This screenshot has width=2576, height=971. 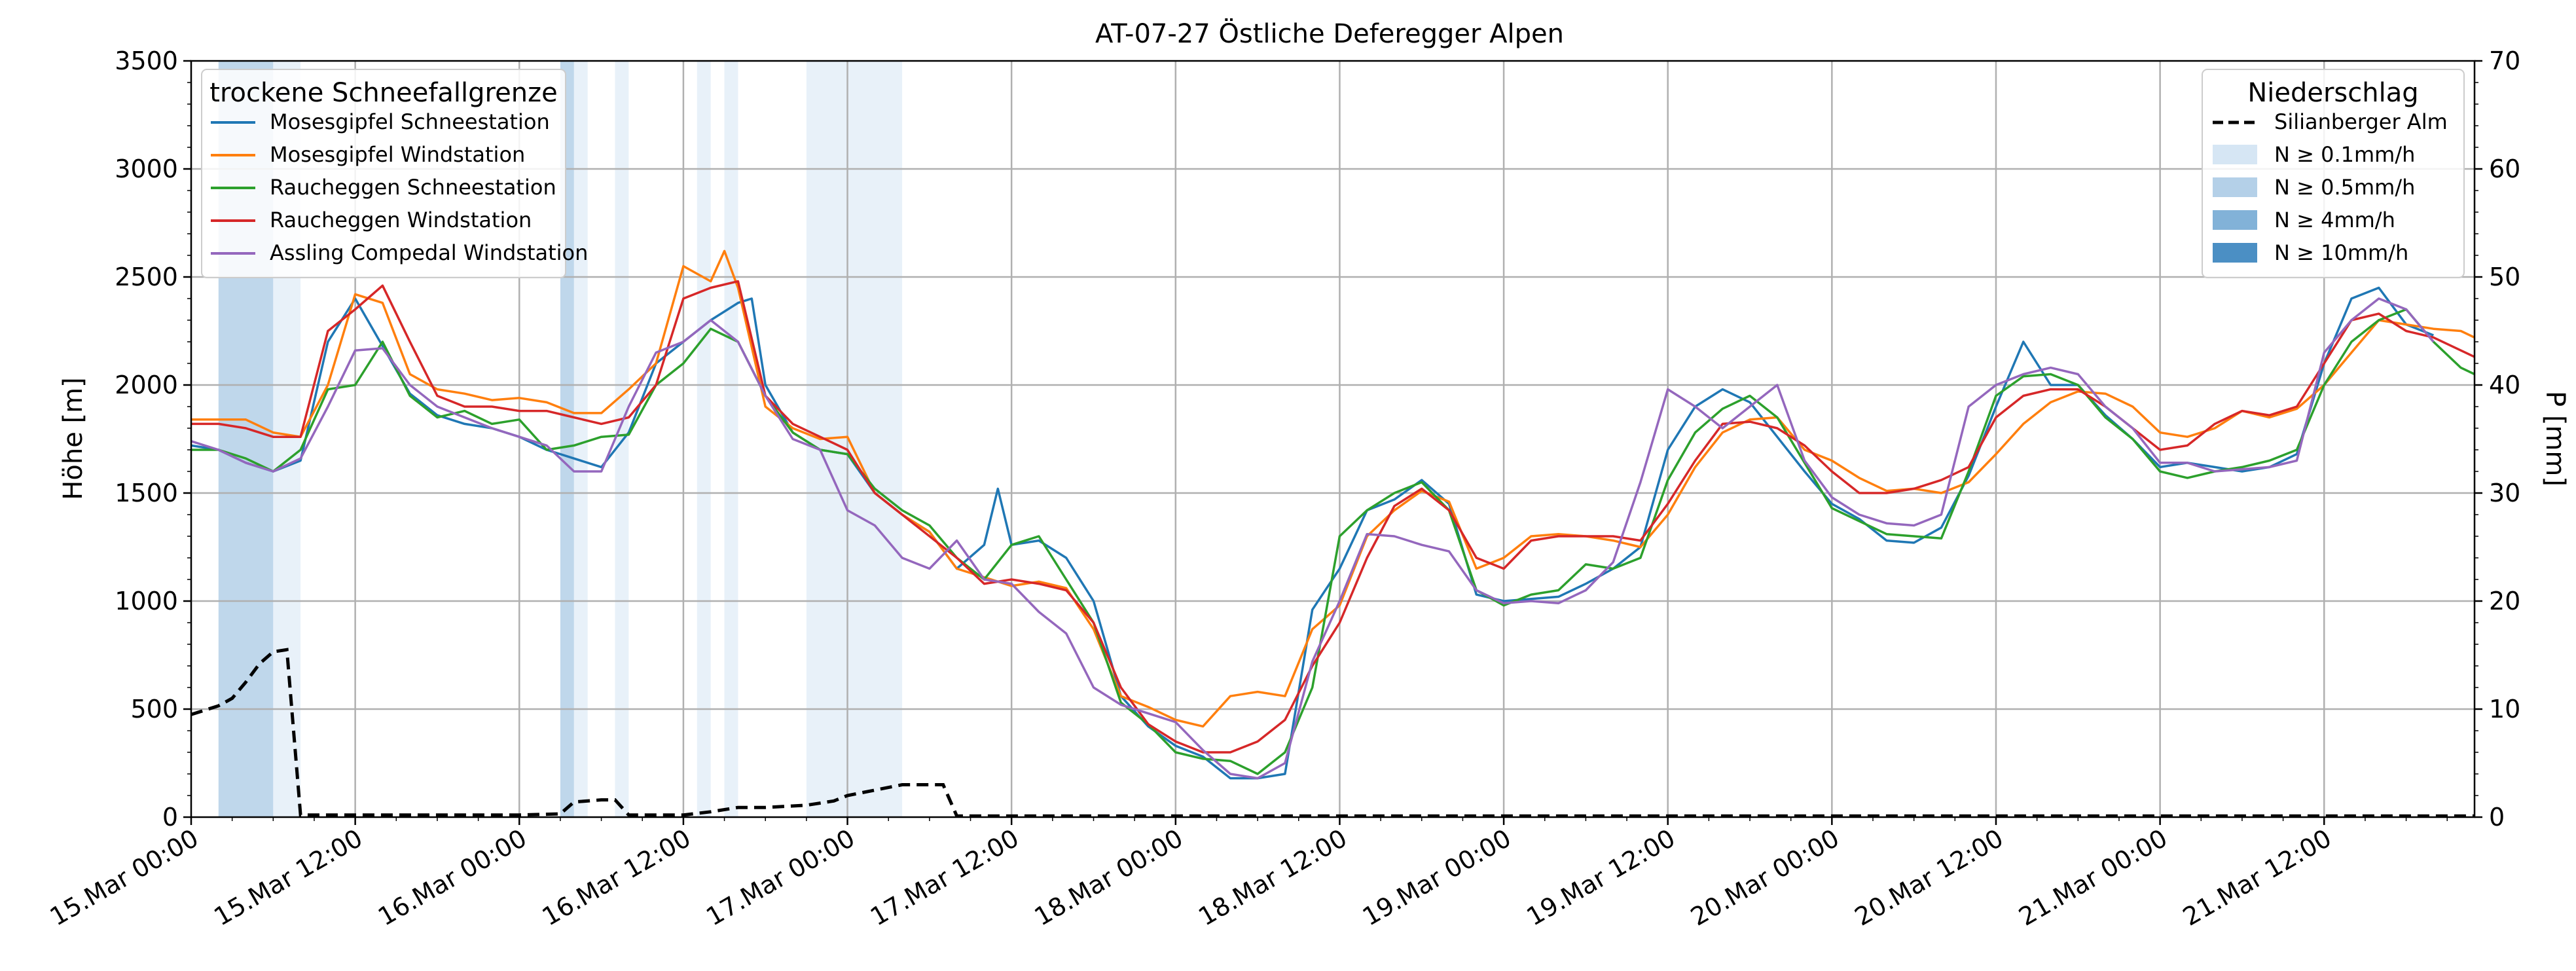 I want to click on legend-right-frame, so click(x=2333, y=173).